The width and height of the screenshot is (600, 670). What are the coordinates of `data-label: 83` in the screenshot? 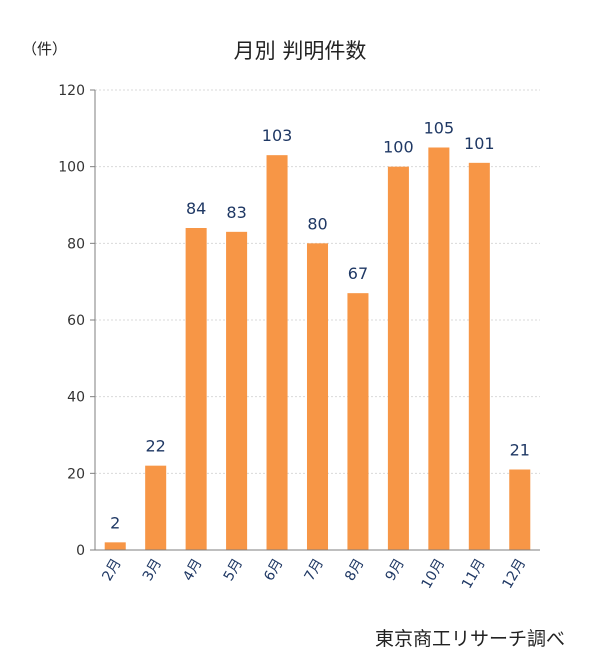 It's located at (236, 212).